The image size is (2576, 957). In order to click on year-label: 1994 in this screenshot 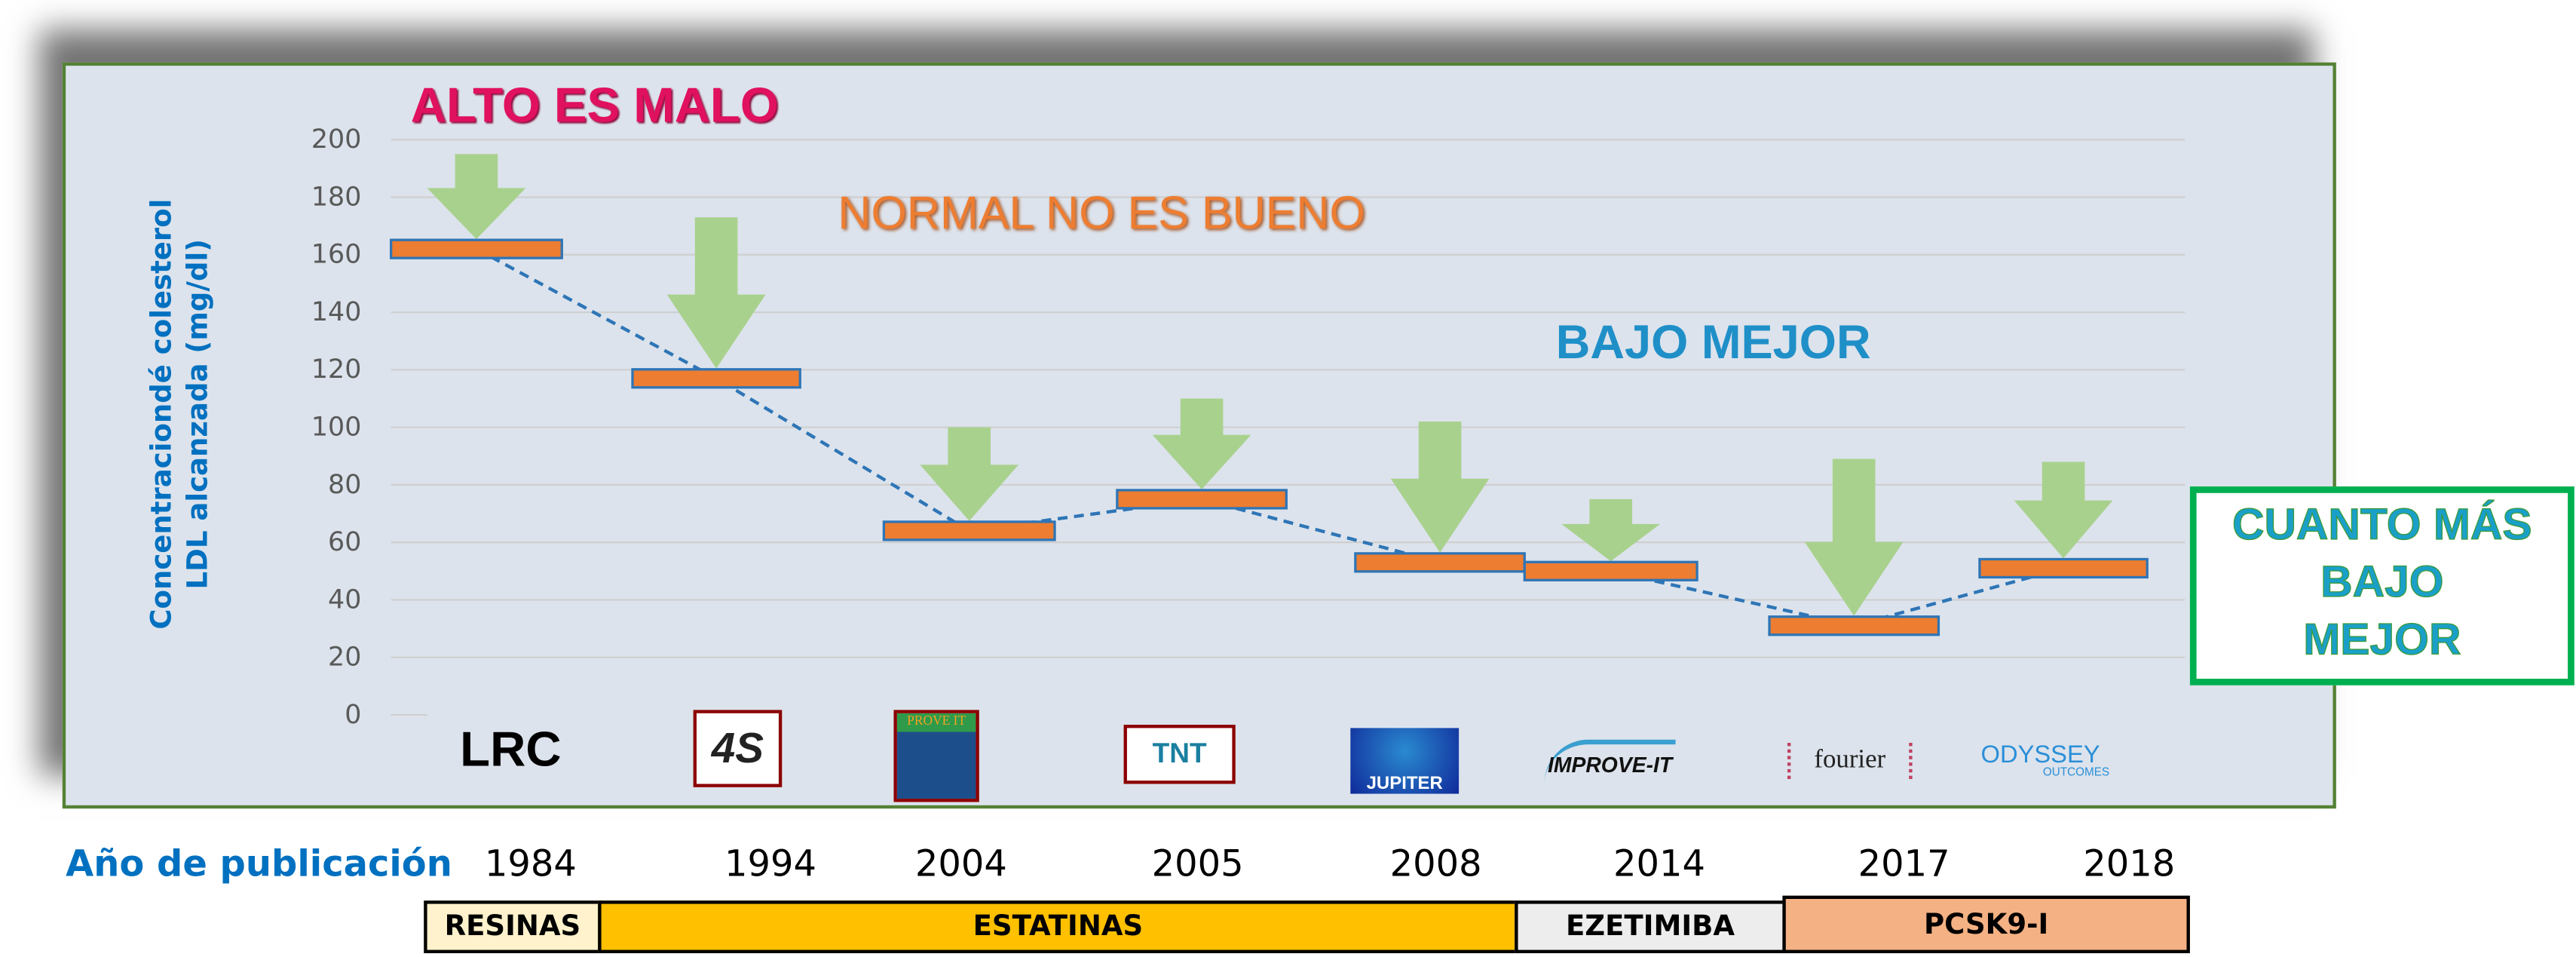, I will do `click(770, 865)`.